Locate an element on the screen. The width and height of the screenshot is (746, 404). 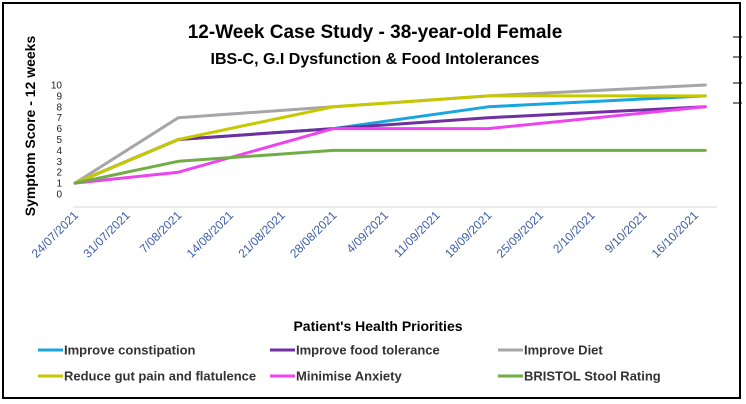
x-tick-label: 11/09/2021 is located at coordinates (417, 234).